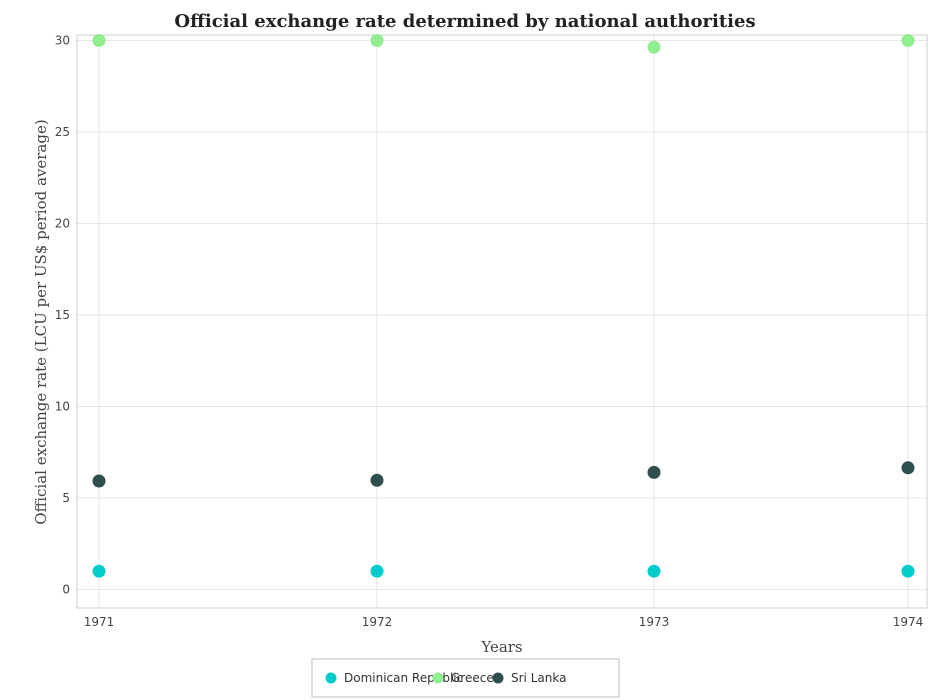  What do you see at coordinates (501, 647) in the screenshot?
I see `x-axis-label: Years` at bounding box center [501, 647].